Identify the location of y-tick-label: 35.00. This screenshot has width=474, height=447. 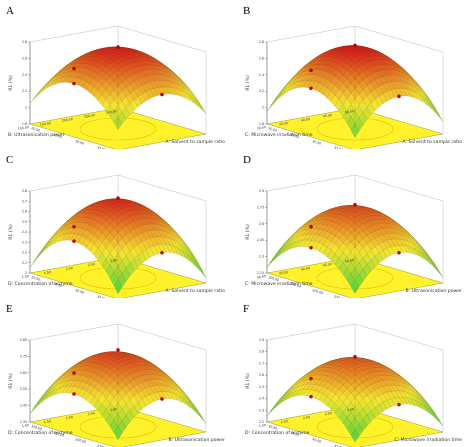
(283, 124).